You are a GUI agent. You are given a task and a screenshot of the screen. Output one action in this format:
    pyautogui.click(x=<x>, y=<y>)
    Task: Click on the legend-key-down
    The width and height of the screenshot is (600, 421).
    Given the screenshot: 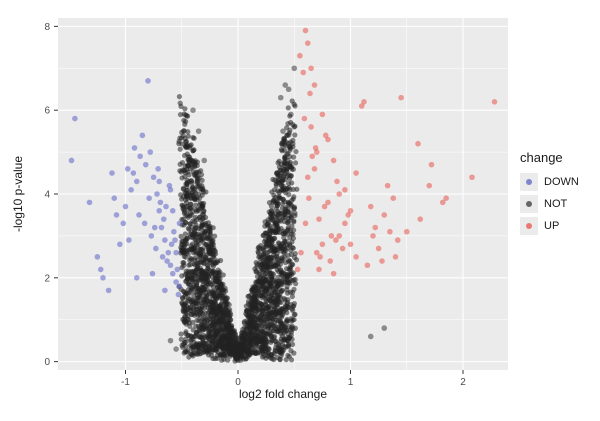 What is the action you would take?
    pyautogui.click(x=529, y=182)
    